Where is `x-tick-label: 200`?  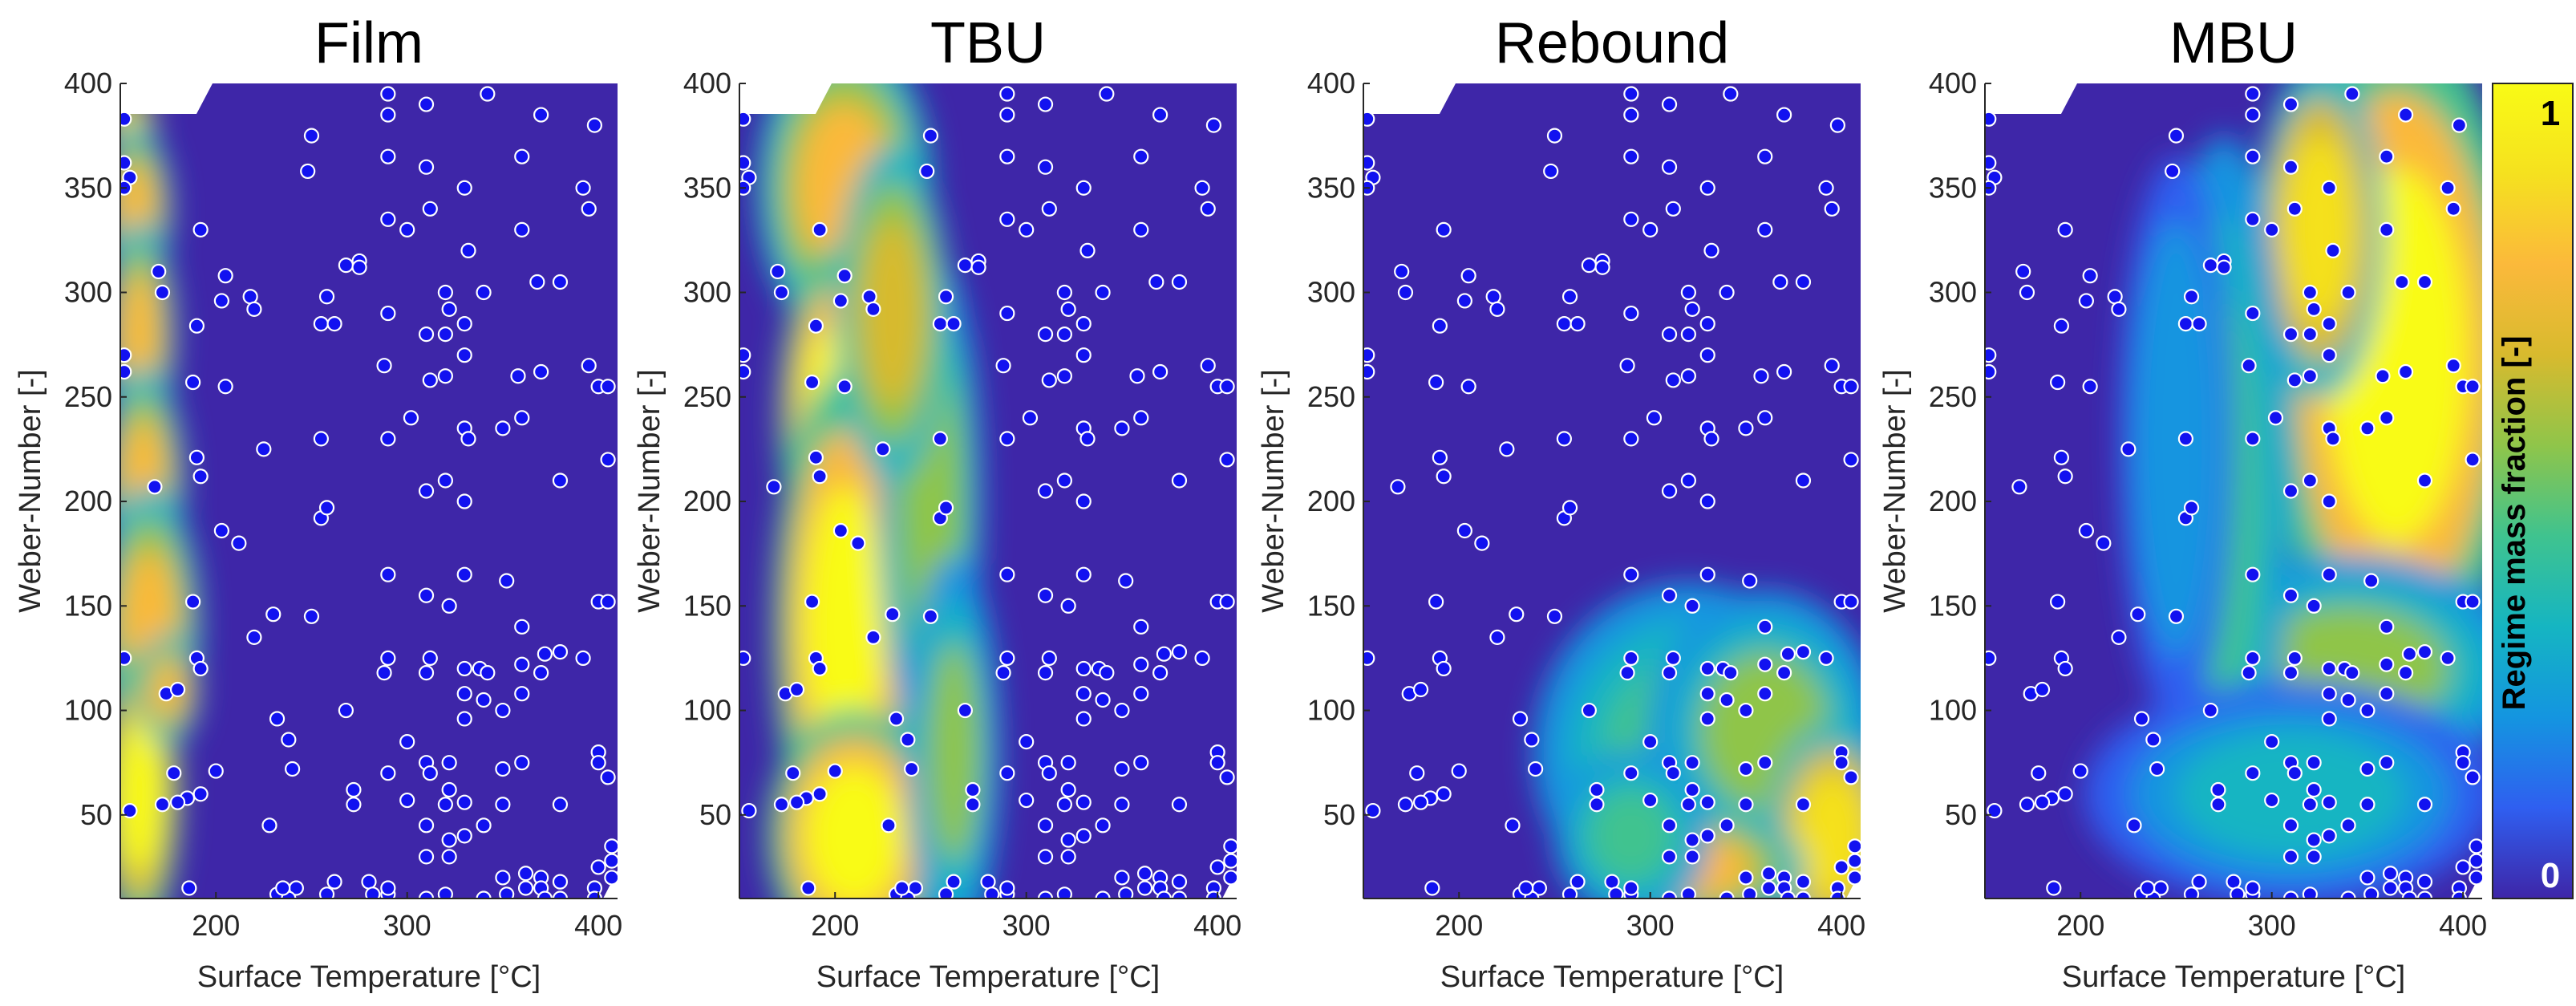 x-tick-label: 200 is located at coordinates (835, 925).